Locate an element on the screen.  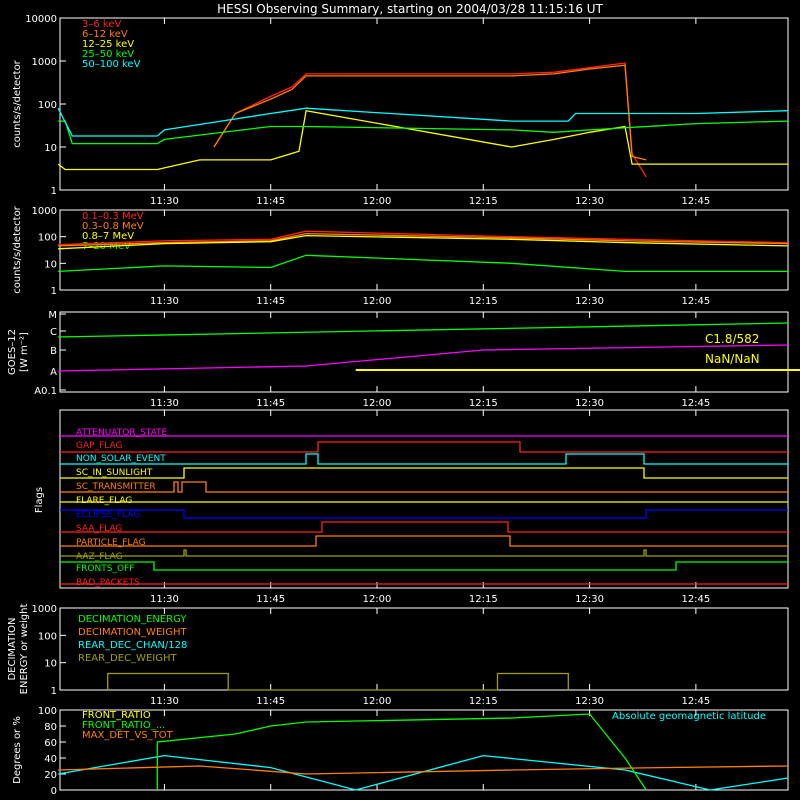
y-tick-label: 80 is located at coordinates (50, 727).